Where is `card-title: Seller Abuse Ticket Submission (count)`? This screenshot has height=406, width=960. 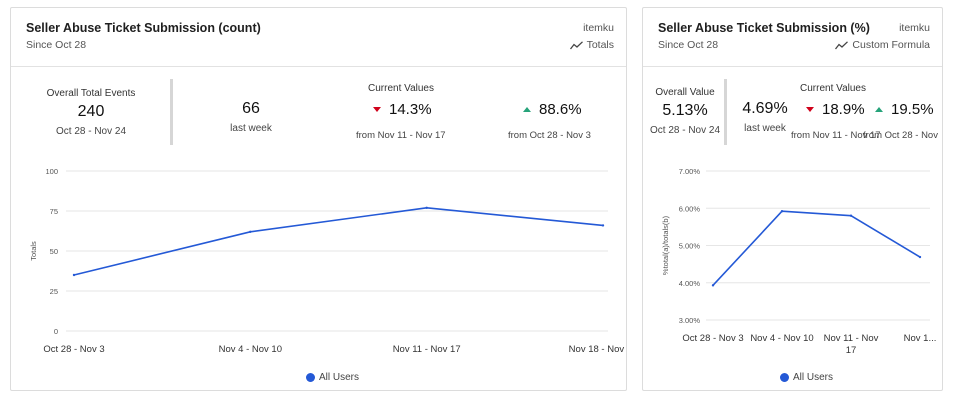
card-title: Seller Abuse Ticket Submission (count) is located at coordinates (143, 28).